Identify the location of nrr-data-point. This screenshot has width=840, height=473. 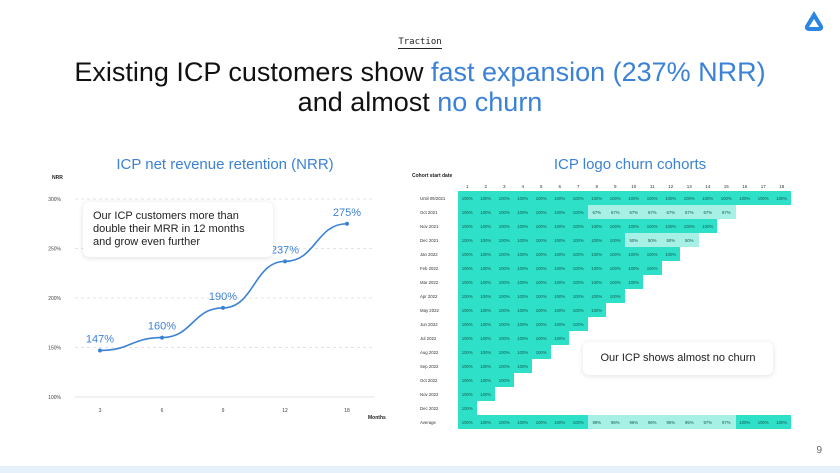
(347, 223).